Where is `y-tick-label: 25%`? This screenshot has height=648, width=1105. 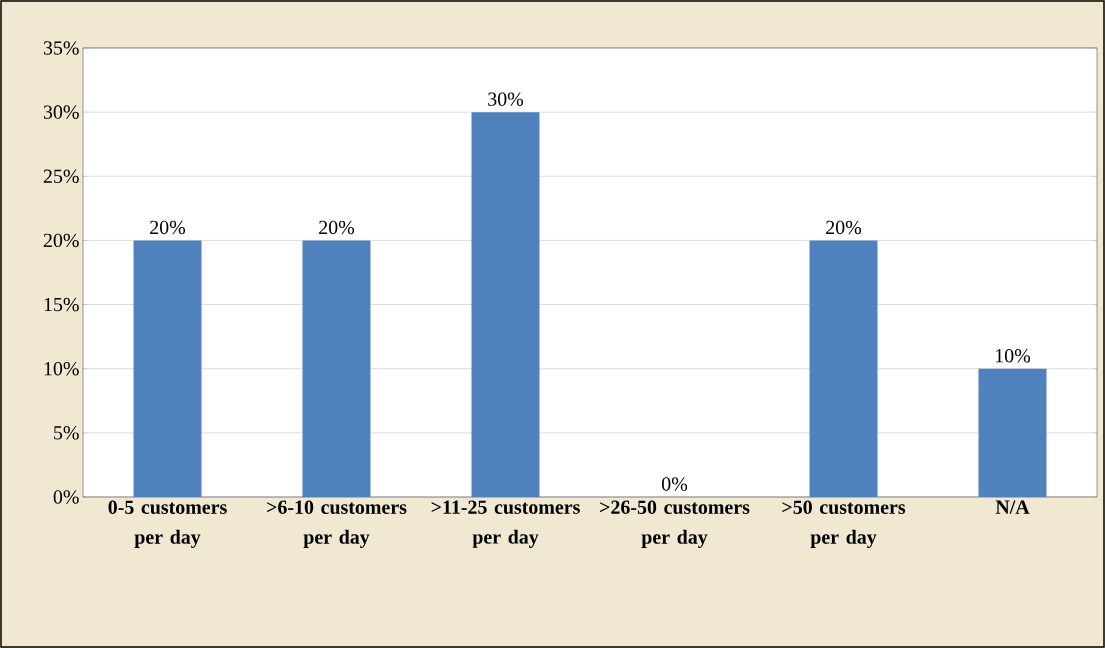 y-tick-label: 25% is located at coordinates (61, 176).